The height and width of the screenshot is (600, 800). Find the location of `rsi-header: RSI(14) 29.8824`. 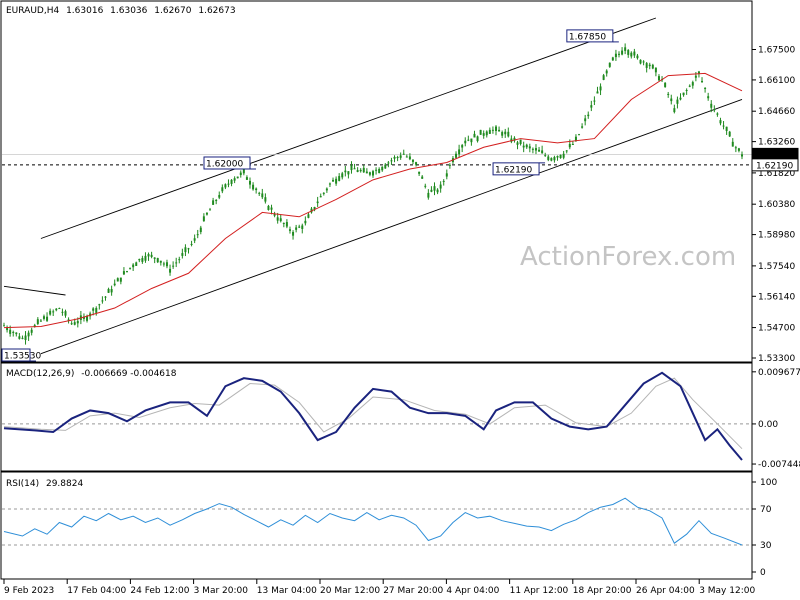

rsi-header: RSI(14) 29.8824 is located at coordinates (44, 484).